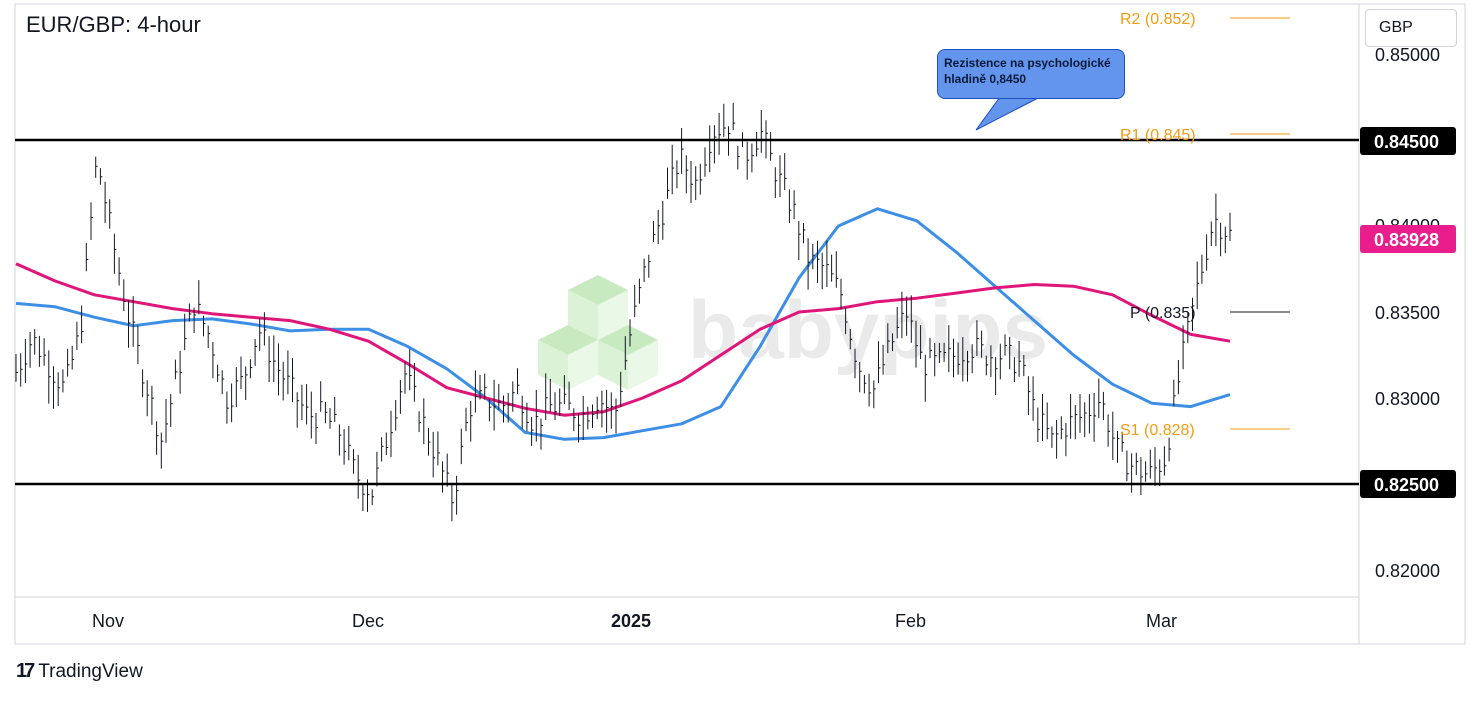 The height and width of the screenshot is (703, 1479). I want to click on current-price-label: 0.83928, so click(1408, 239).